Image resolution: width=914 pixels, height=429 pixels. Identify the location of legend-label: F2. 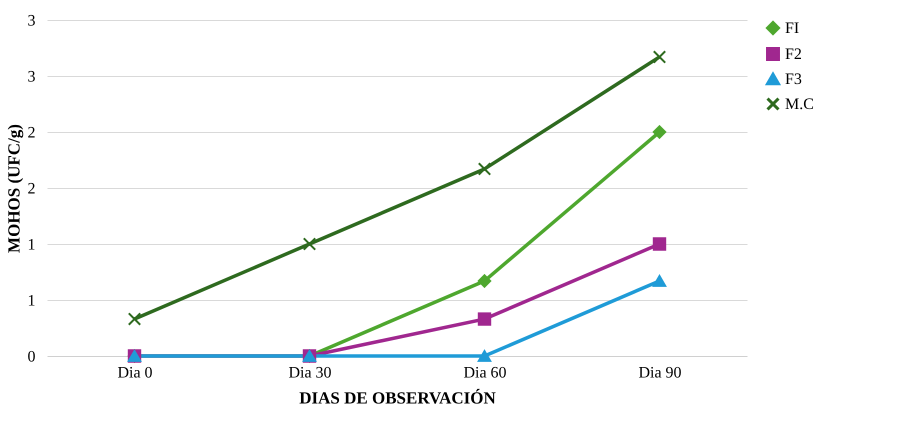
(793, 54).